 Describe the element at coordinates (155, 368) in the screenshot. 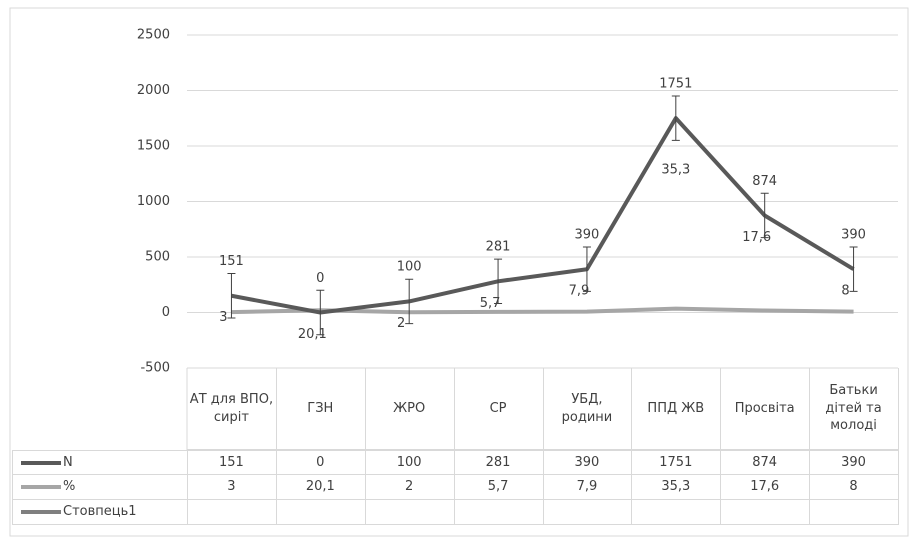

I see `y-tick-label: -500` at that location.